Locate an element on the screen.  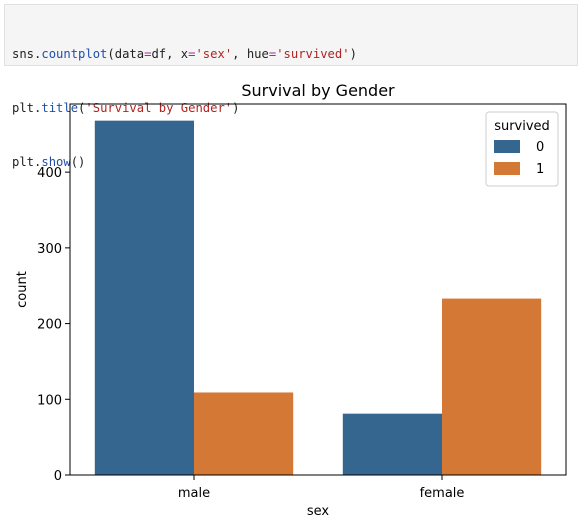
code-token: sns is located at coordinates (23, 54).